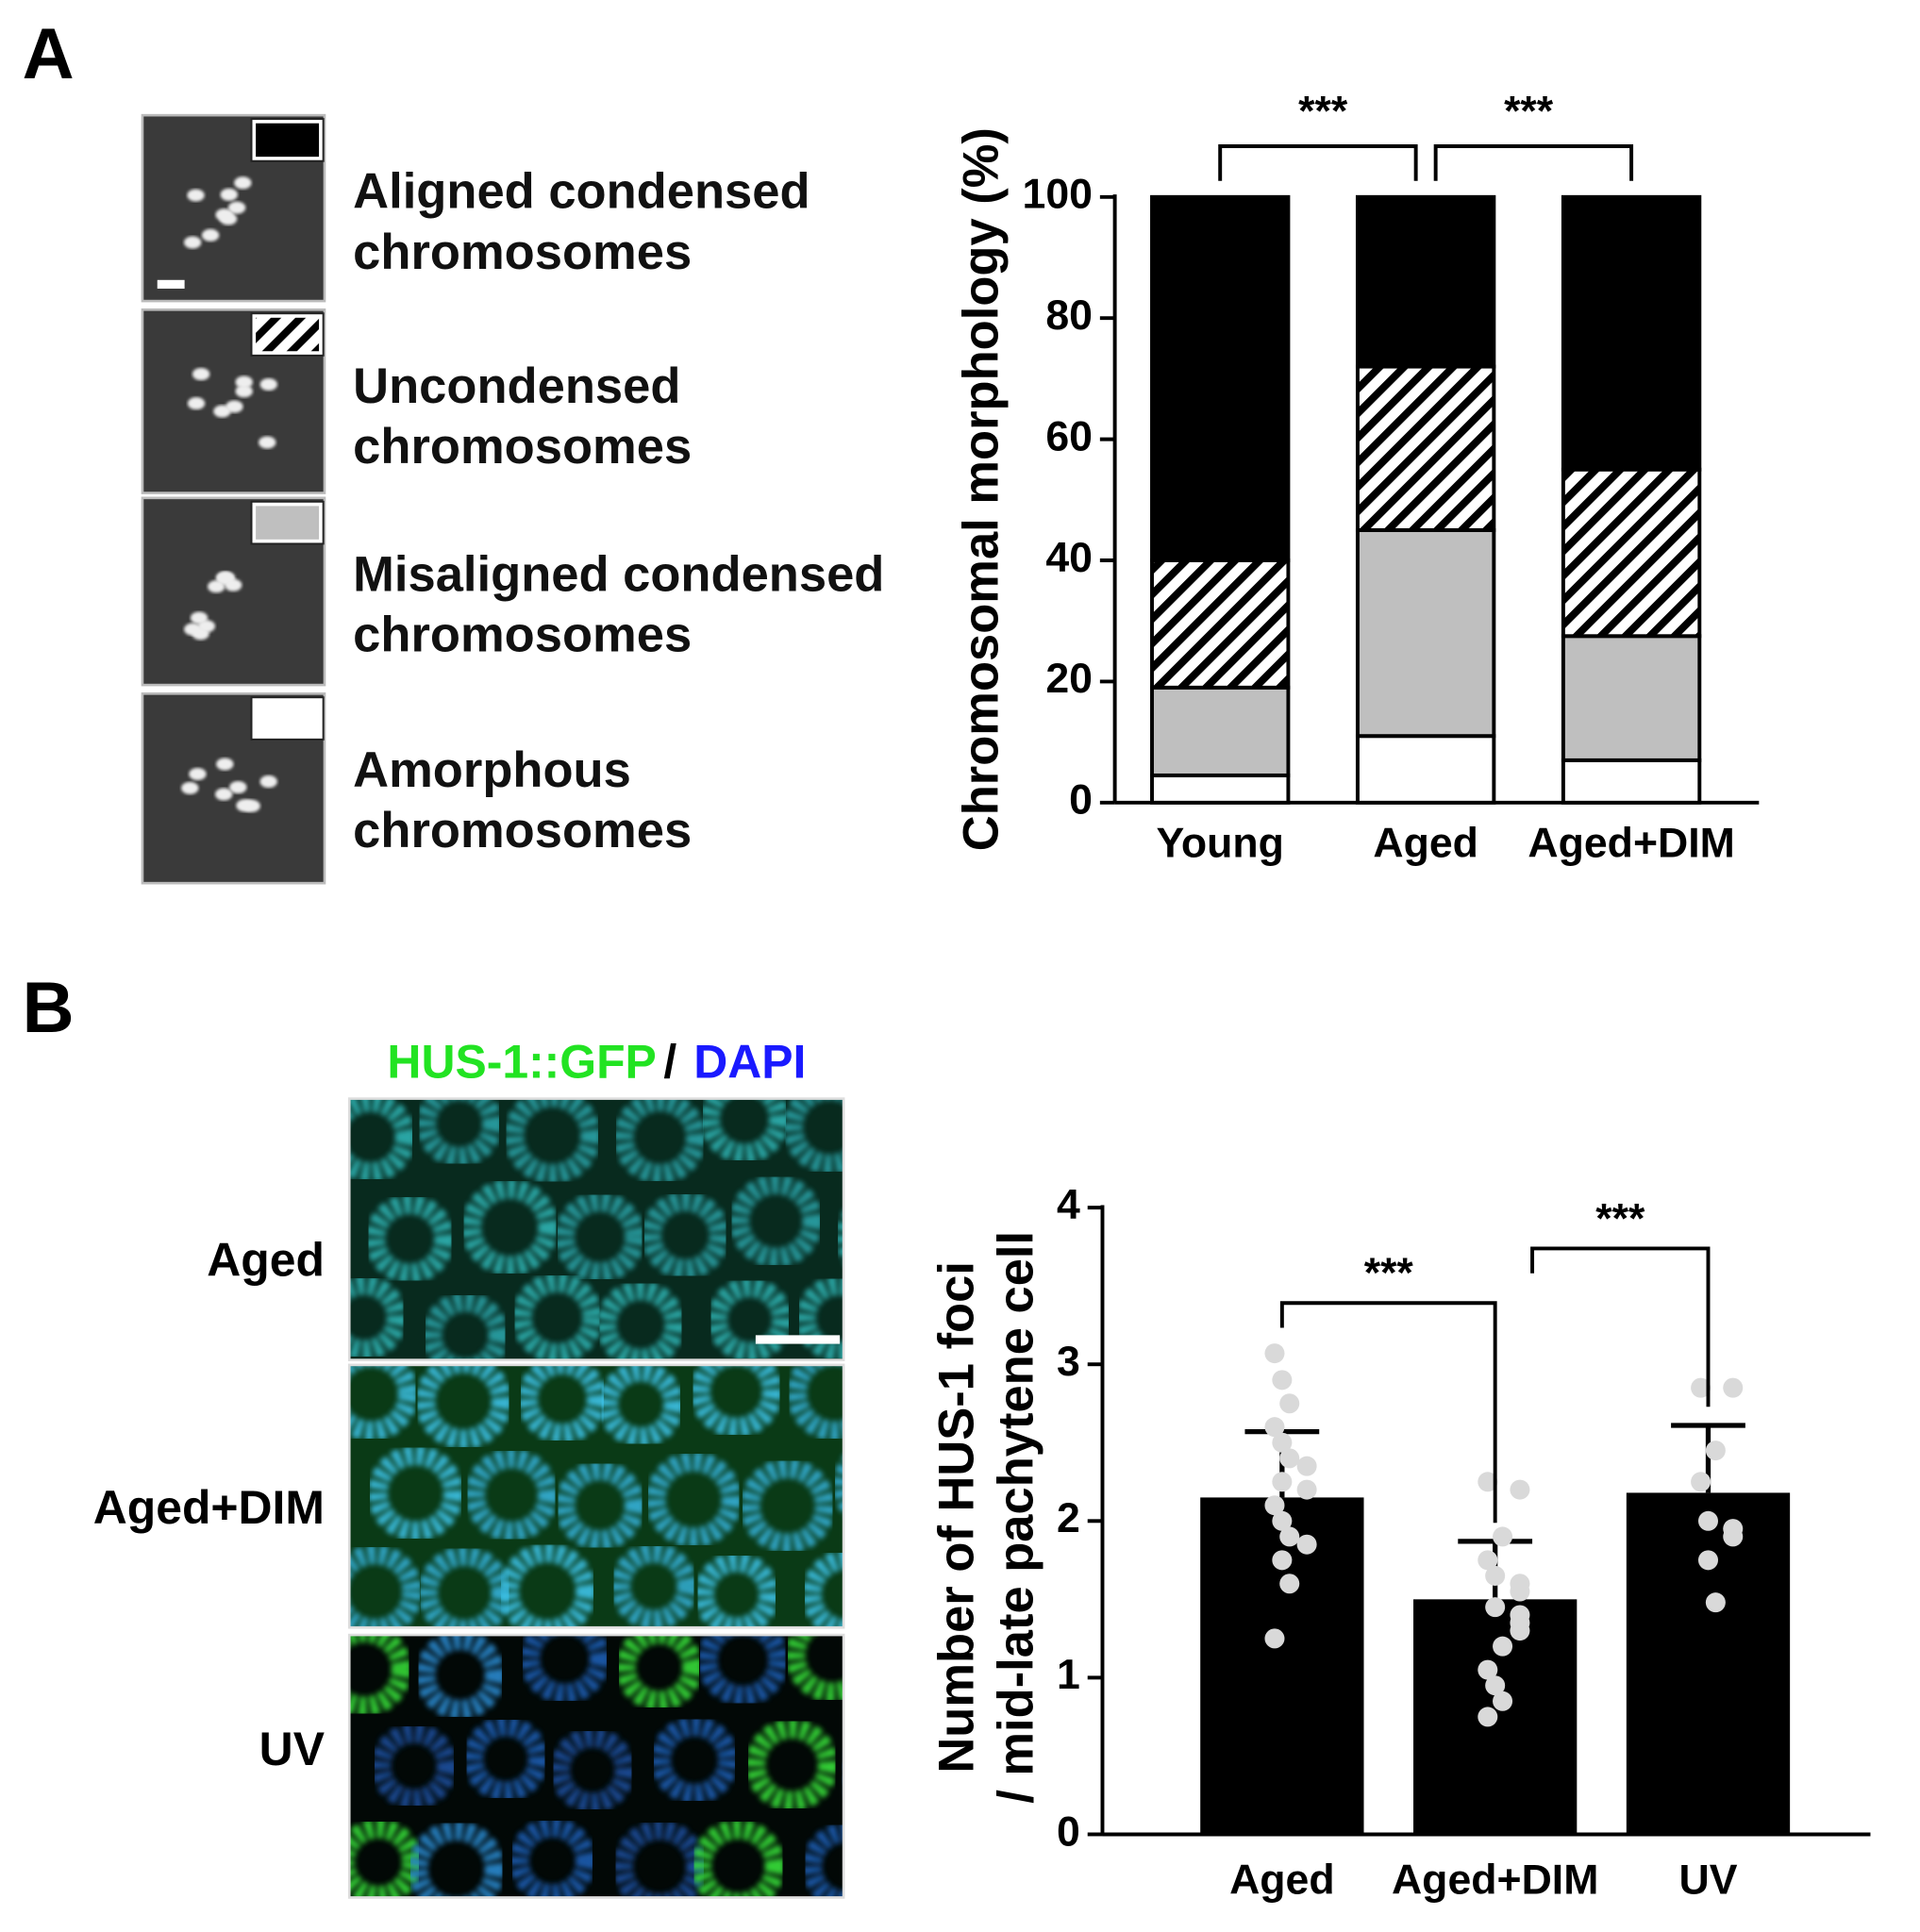 This screenshot has width=1920, height=1932. Describe the element at coordinates (669, 1062) in the screenshot. I see `stain-title: /` at that location.